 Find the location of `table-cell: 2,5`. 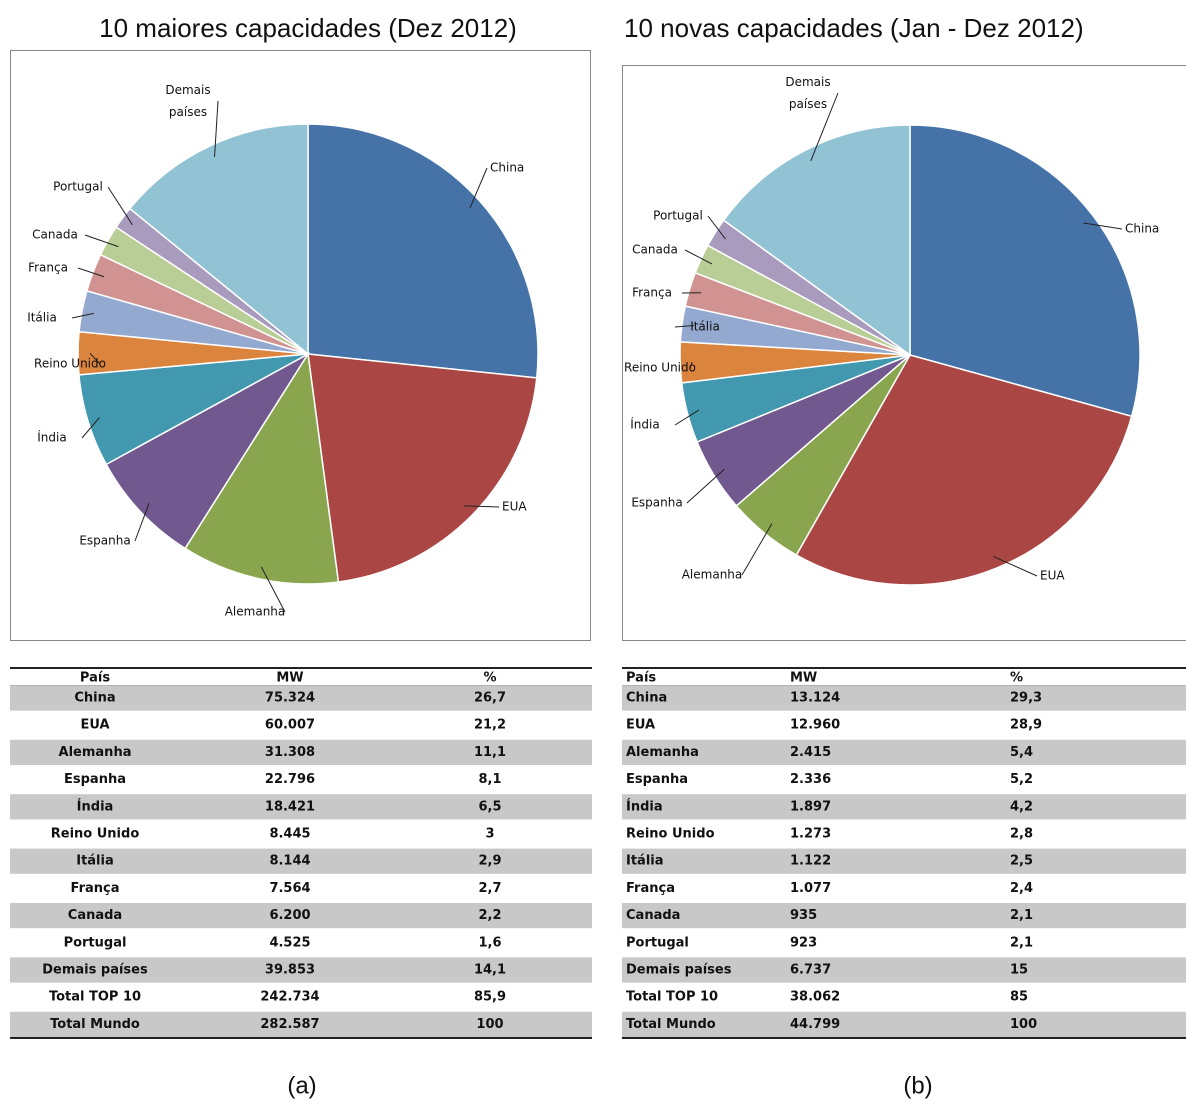

table-cell: 2,5 is located at coordinates (1021, 861).